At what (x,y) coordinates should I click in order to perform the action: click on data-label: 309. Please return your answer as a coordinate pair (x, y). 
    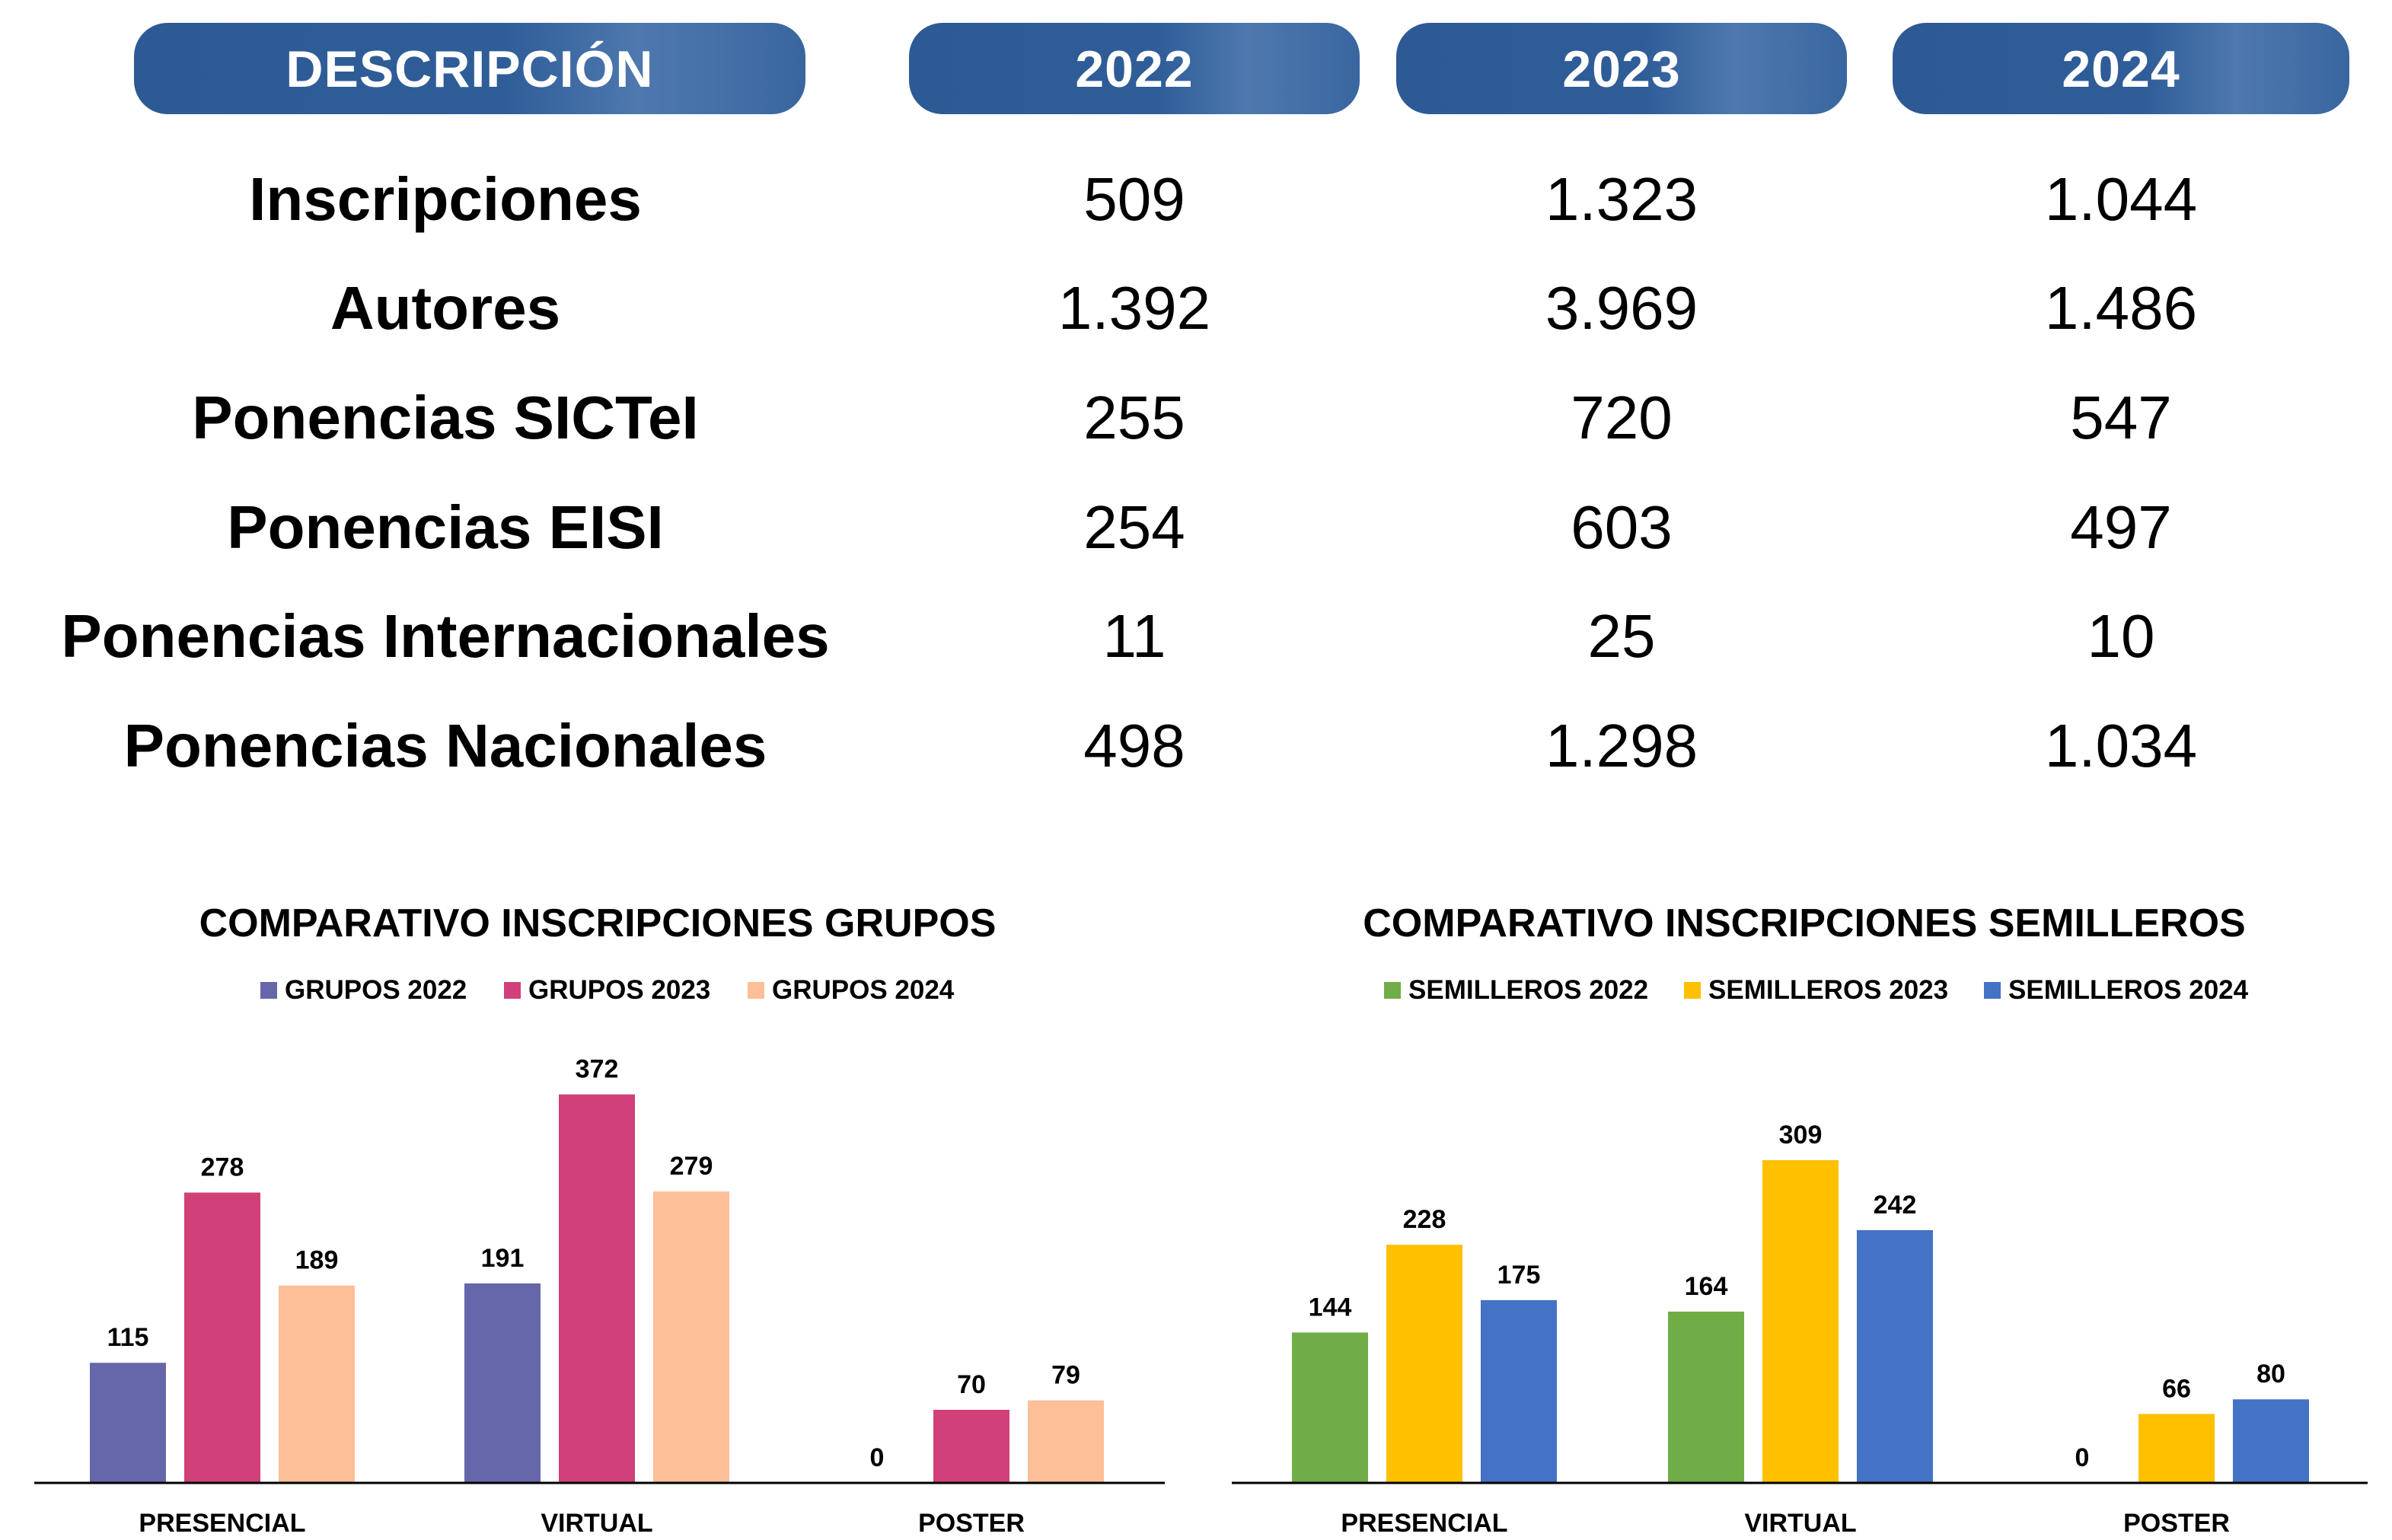
    Looking at the image, I should click on (1801, 1135).